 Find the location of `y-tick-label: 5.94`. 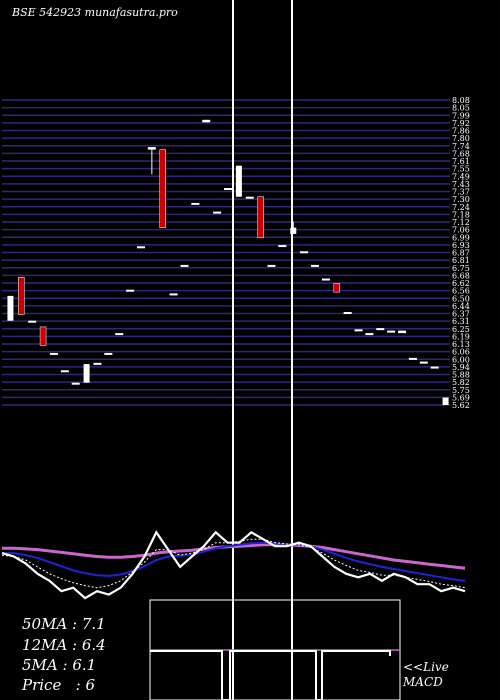

y-tick-label: 5.94 is located at coordinates (461, 367).